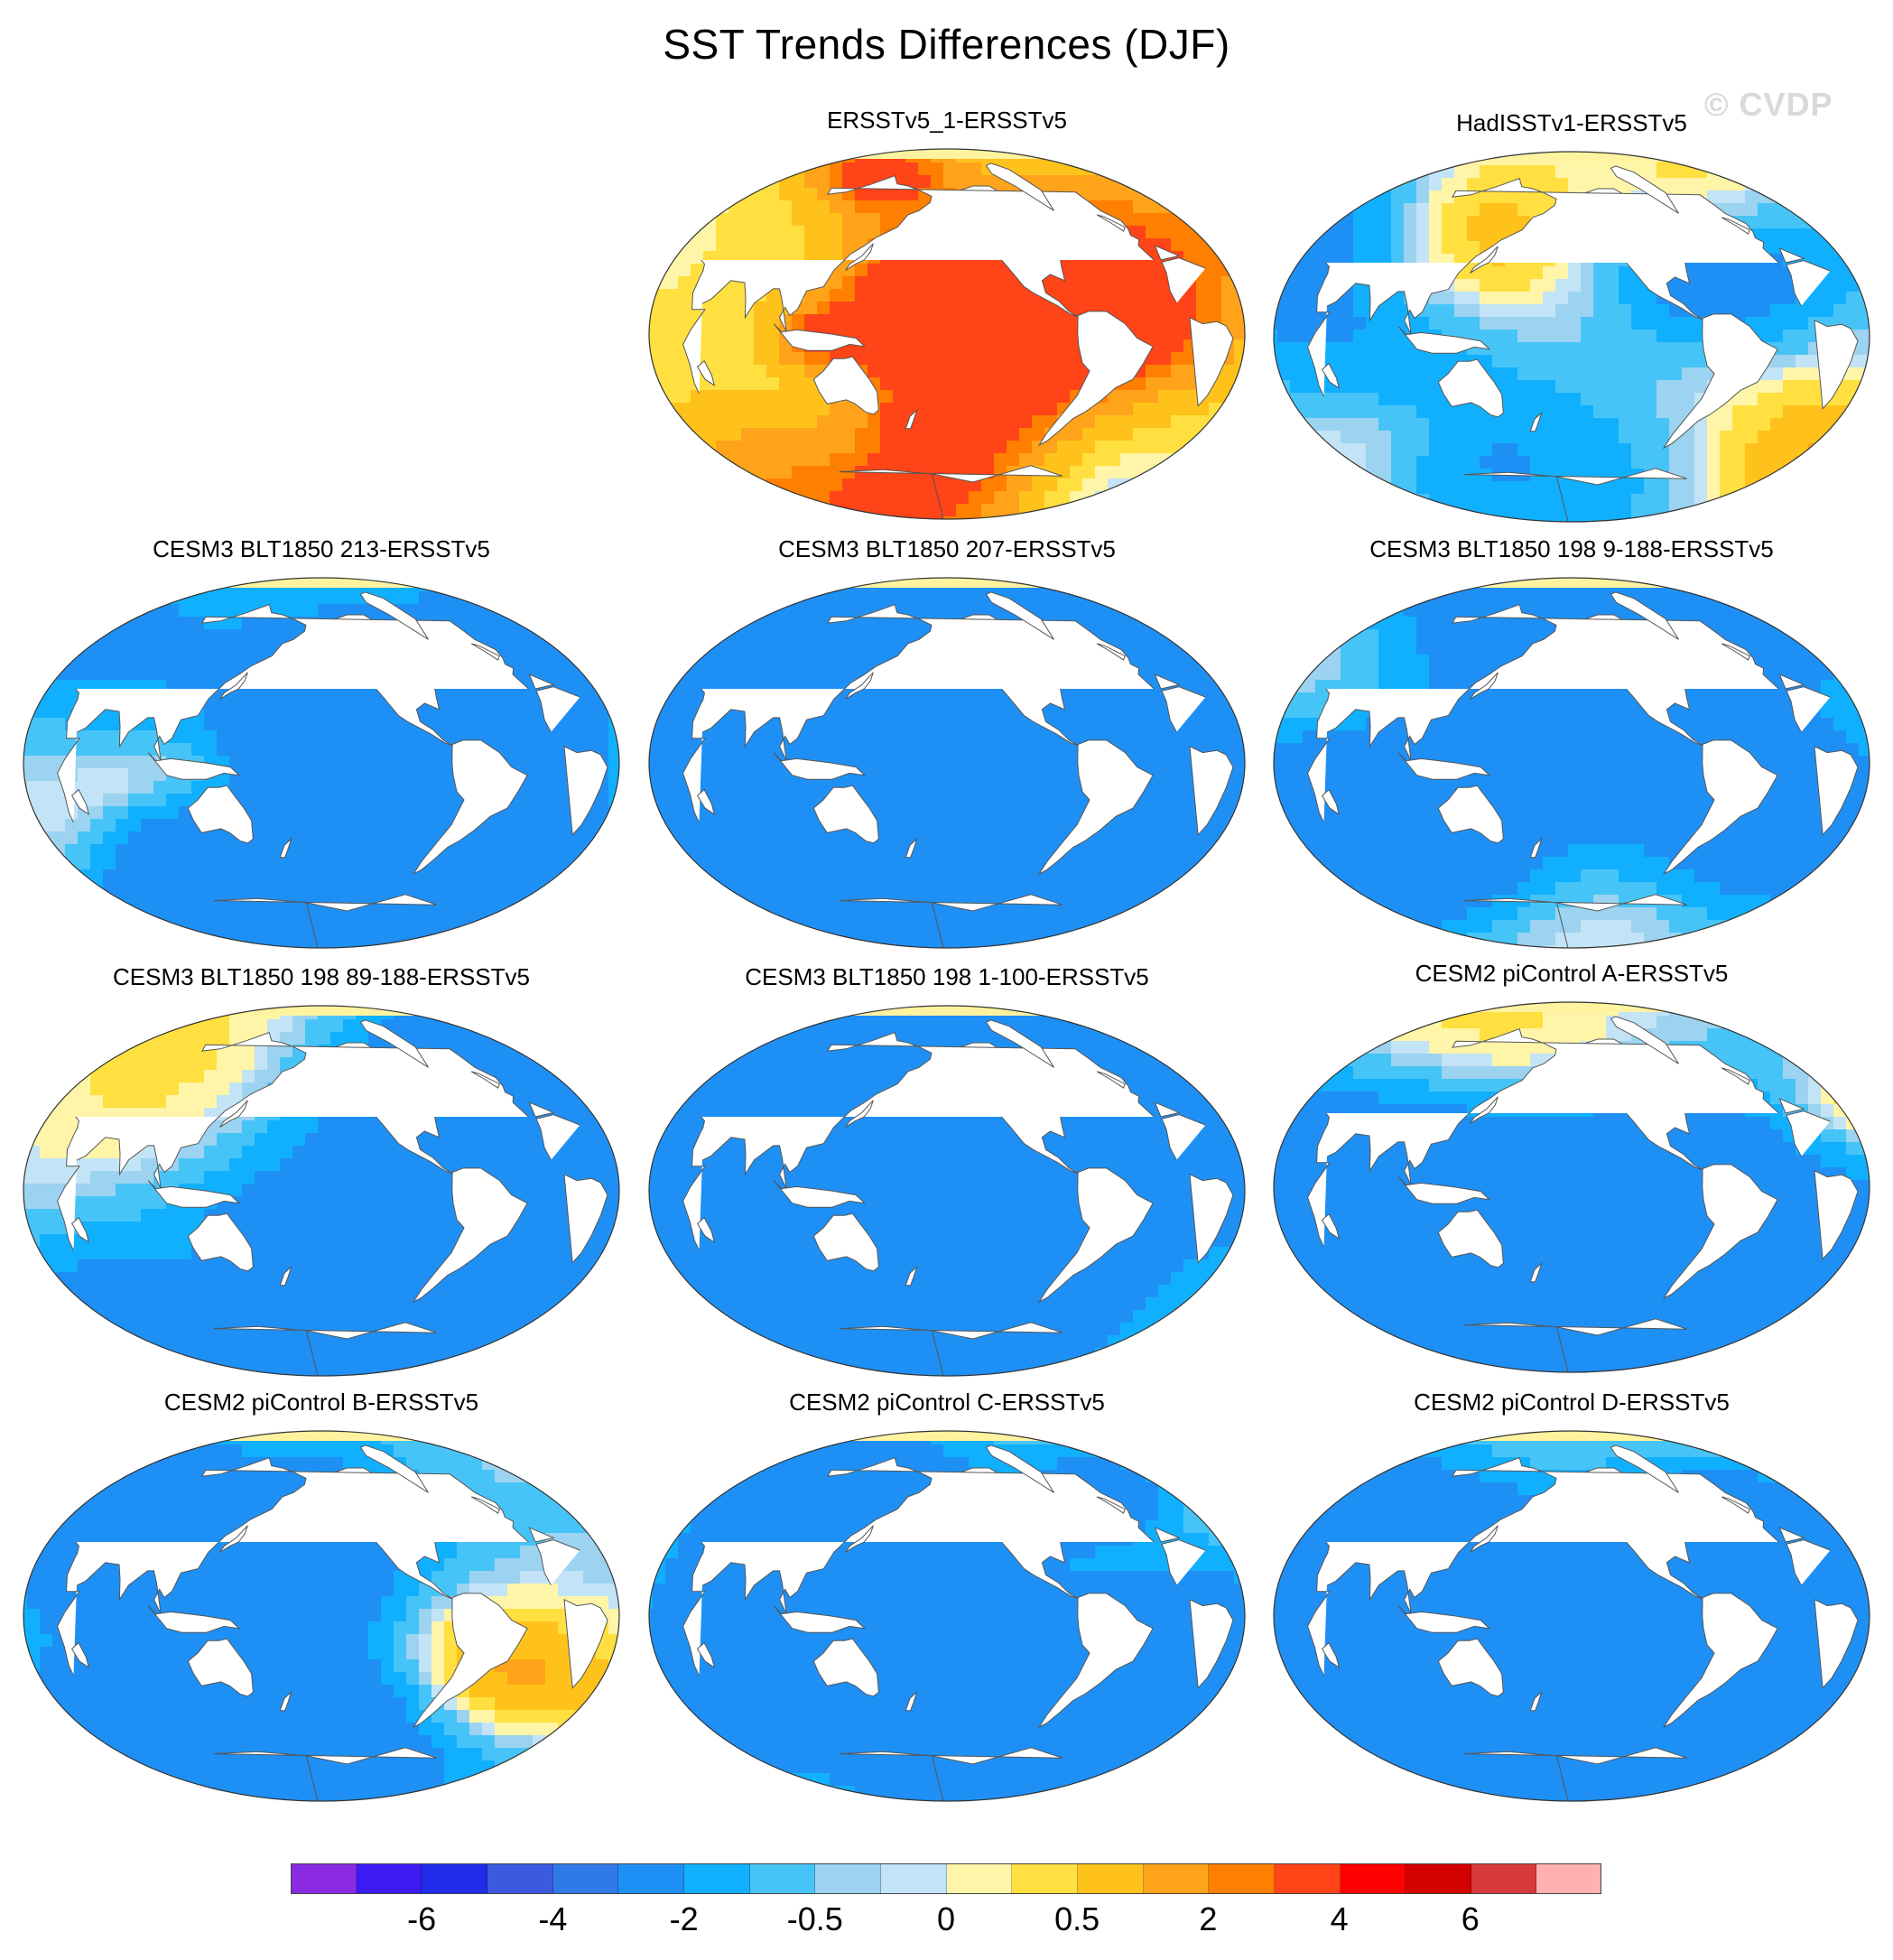 The width and height of the screenshot is (1893, 1960). Describe the element at coordinates (1768, 104) in the screenshot. I see `cvdp-watermark: © CVDP` at that location.